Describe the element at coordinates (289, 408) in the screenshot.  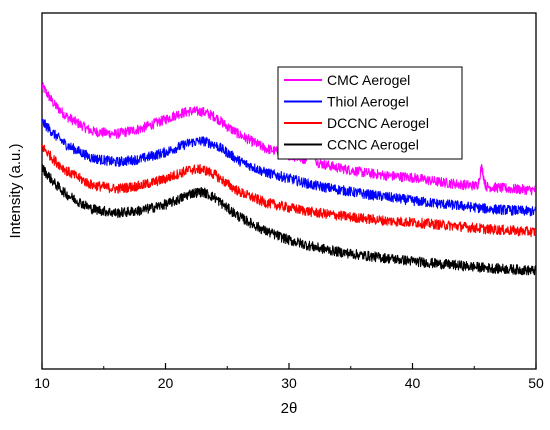
I see `x-axis-title: 2θ` at that location.